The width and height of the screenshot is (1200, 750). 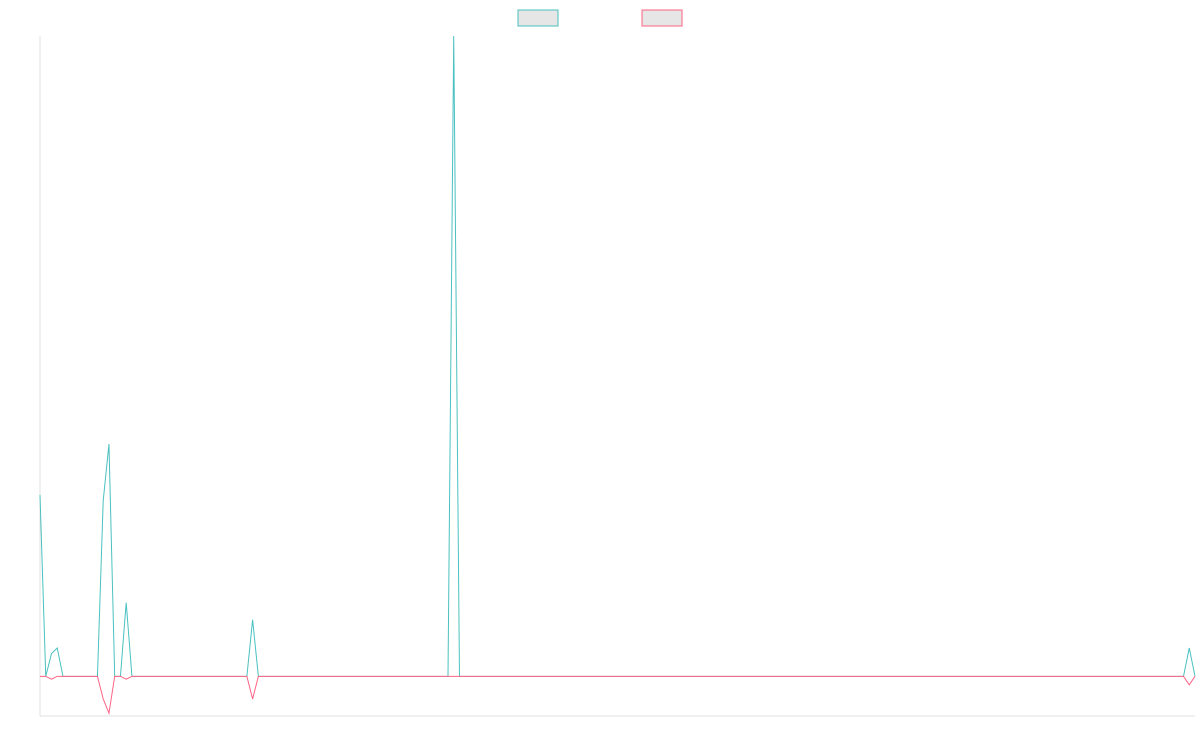 What do you see at coordinates (600, 18) in the screenshot?
I see `legend` at bounding box center [600, 18].